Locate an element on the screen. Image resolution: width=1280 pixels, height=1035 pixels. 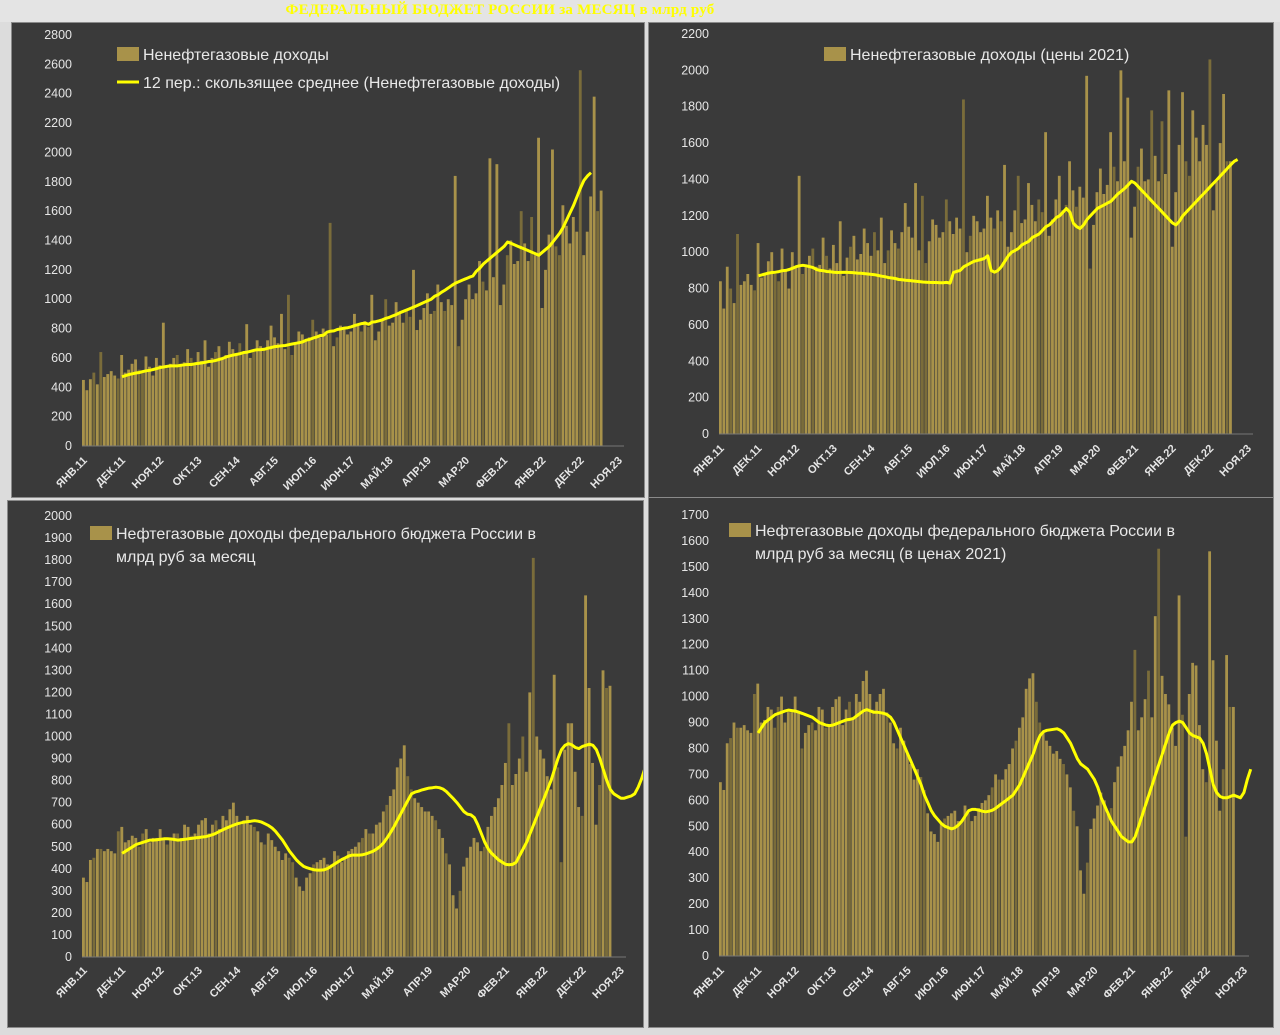
x-tick-label: ИЮН.17 is located at coordinates (969, 984).